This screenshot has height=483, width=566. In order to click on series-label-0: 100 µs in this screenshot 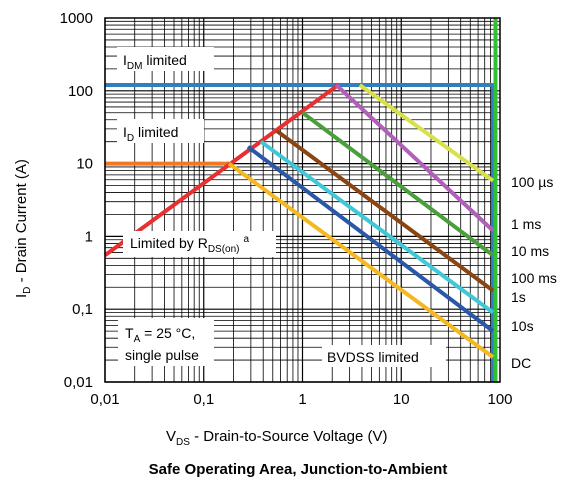, I will do `click(532, 182)`.